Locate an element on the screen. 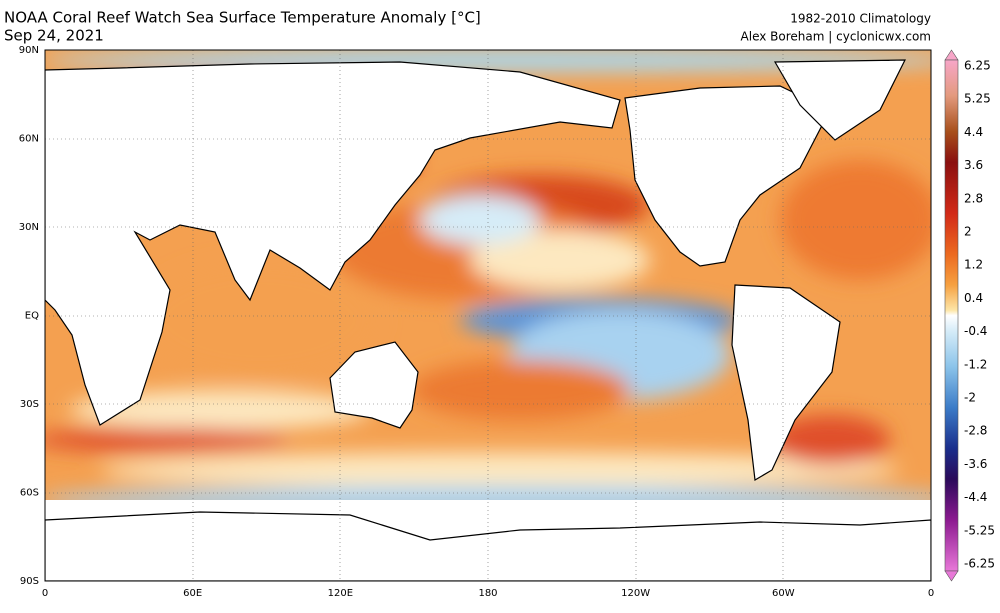 Image resolution: width=1000 pixels, height=613 pixels. colorbar-label: 2 is located at coordinates (968, 232).